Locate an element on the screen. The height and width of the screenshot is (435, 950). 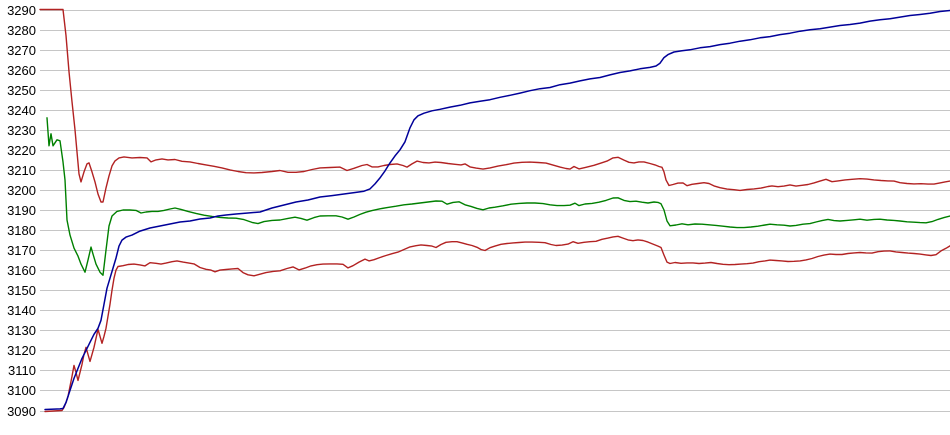
y-axis-label-3290: 3290 is located at coordinates (21, 10).